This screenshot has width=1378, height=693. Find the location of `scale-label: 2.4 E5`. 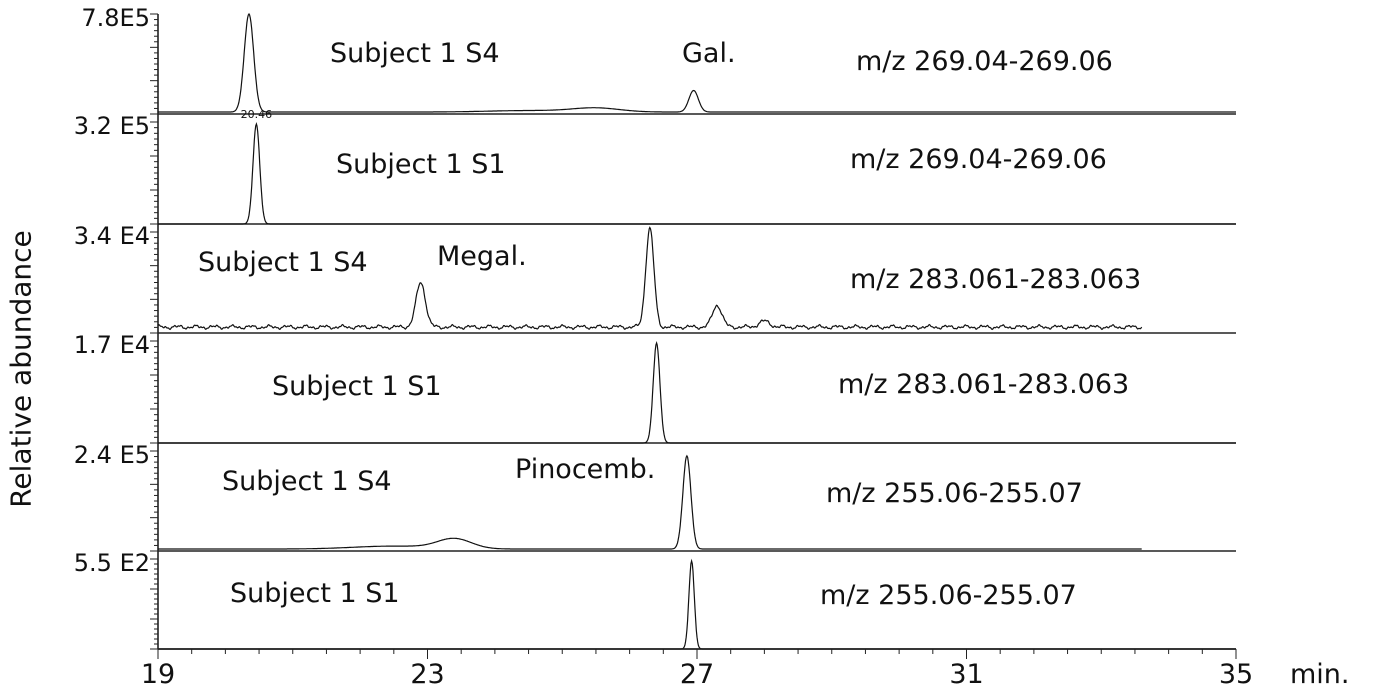

scale-label: 2.4 E5 is located at coordinates (112, 455).